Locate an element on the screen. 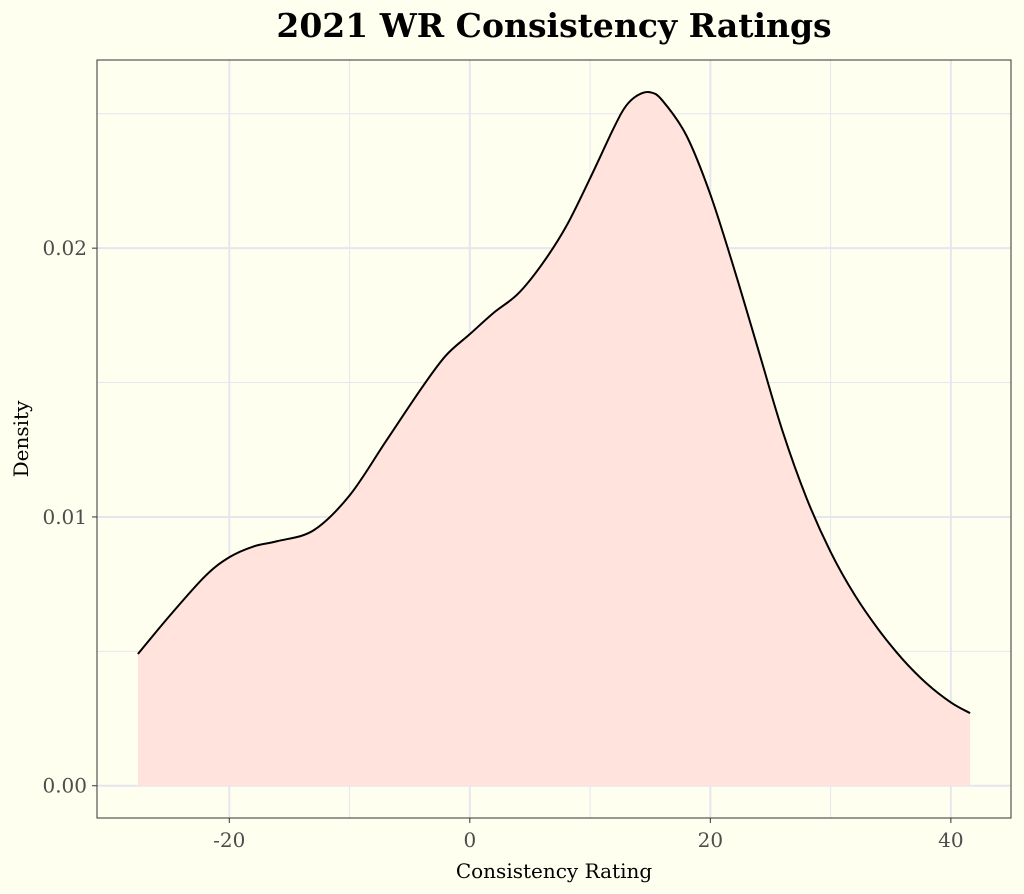  y-tick-label: 0.02 is located at coordinates (64, 248).